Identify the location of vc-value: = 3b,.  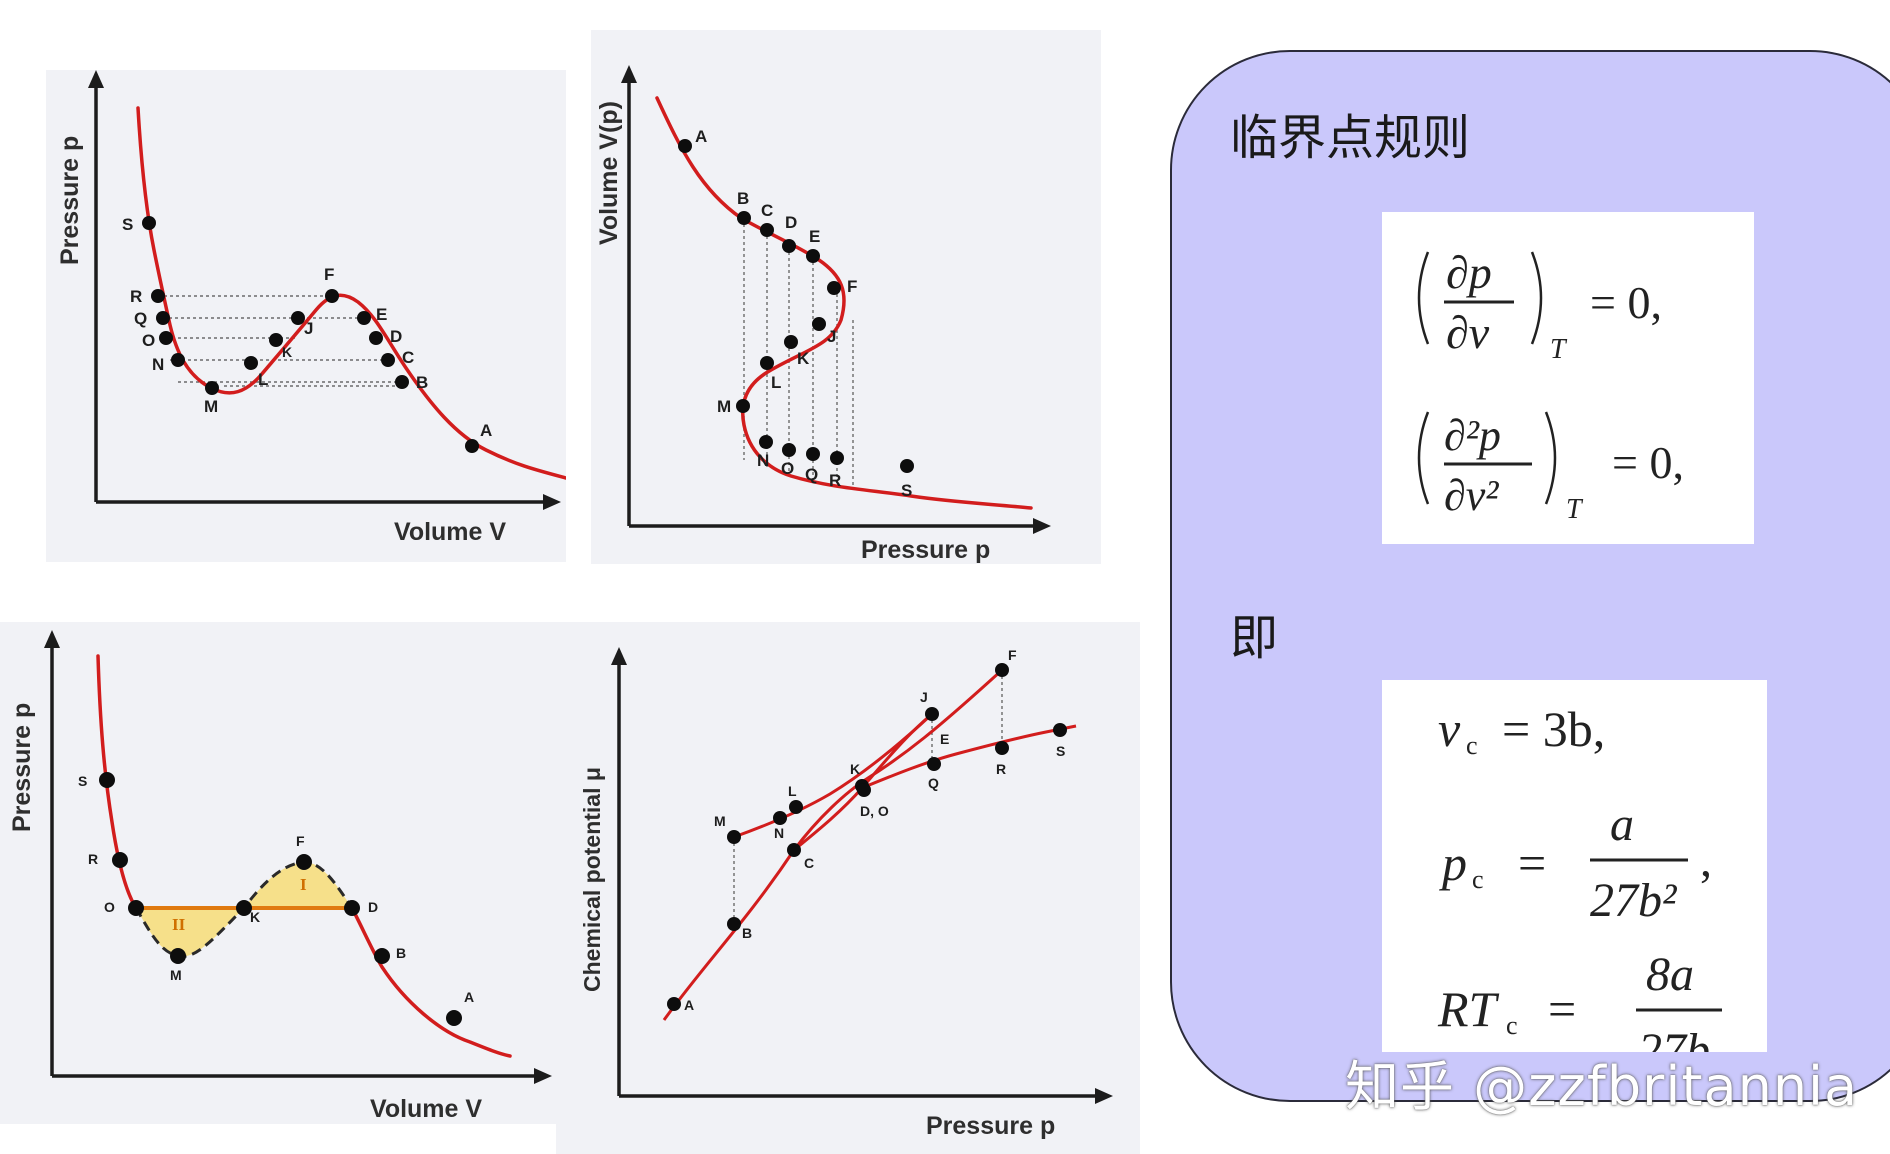
(1553, 729).